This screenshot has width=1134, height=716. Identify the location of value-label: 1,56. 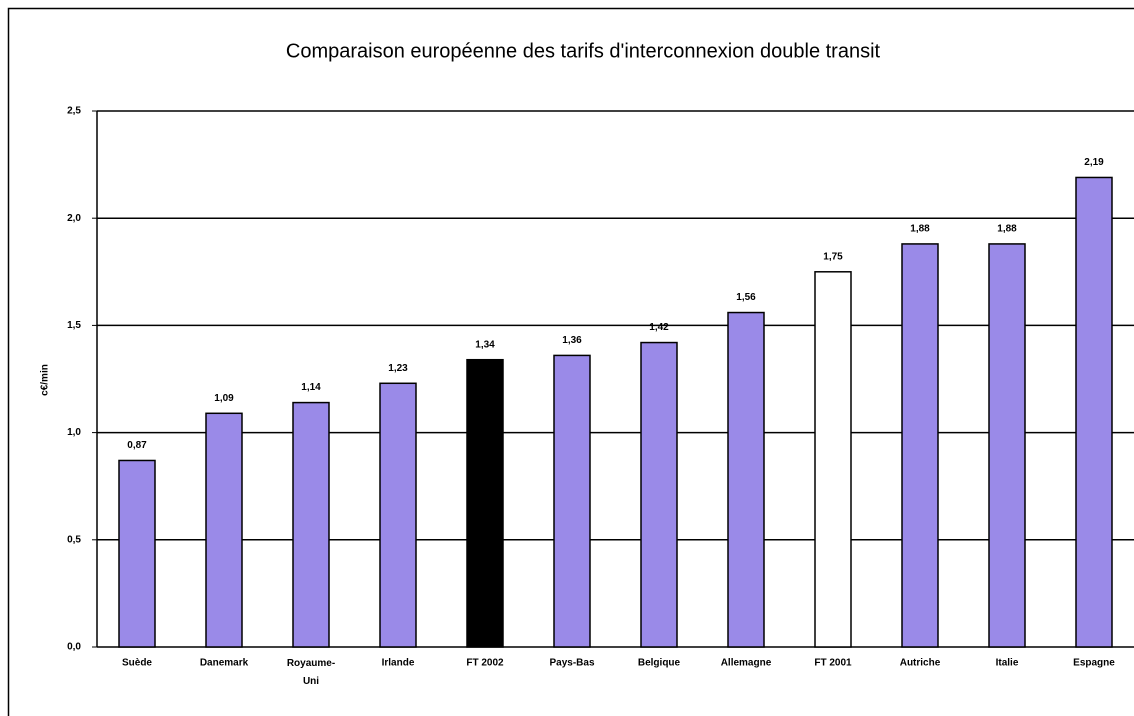
(746, 297).